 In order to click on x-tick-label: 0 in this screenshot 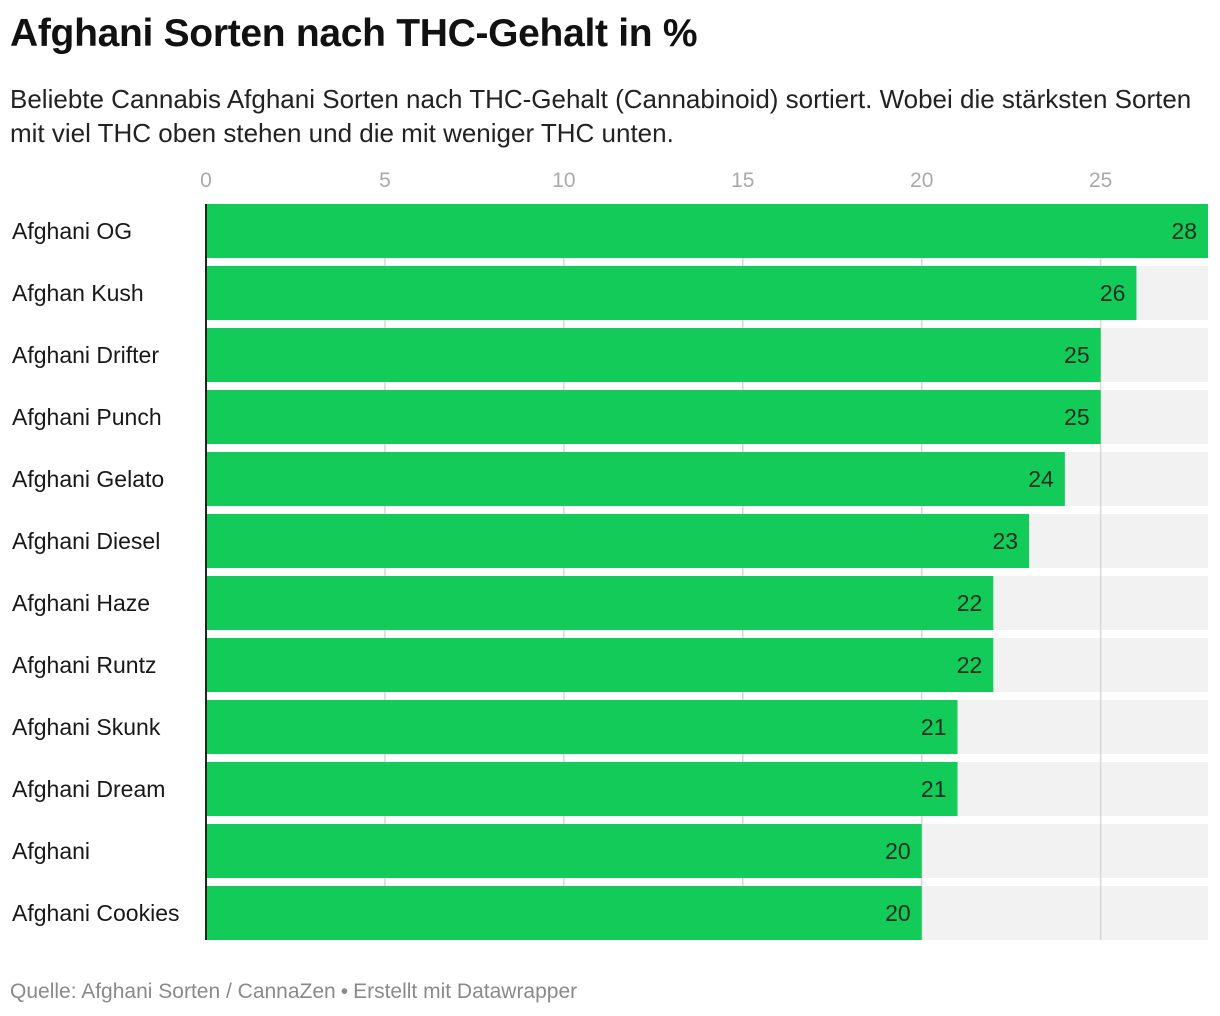, I will do `click(206, 180)`.